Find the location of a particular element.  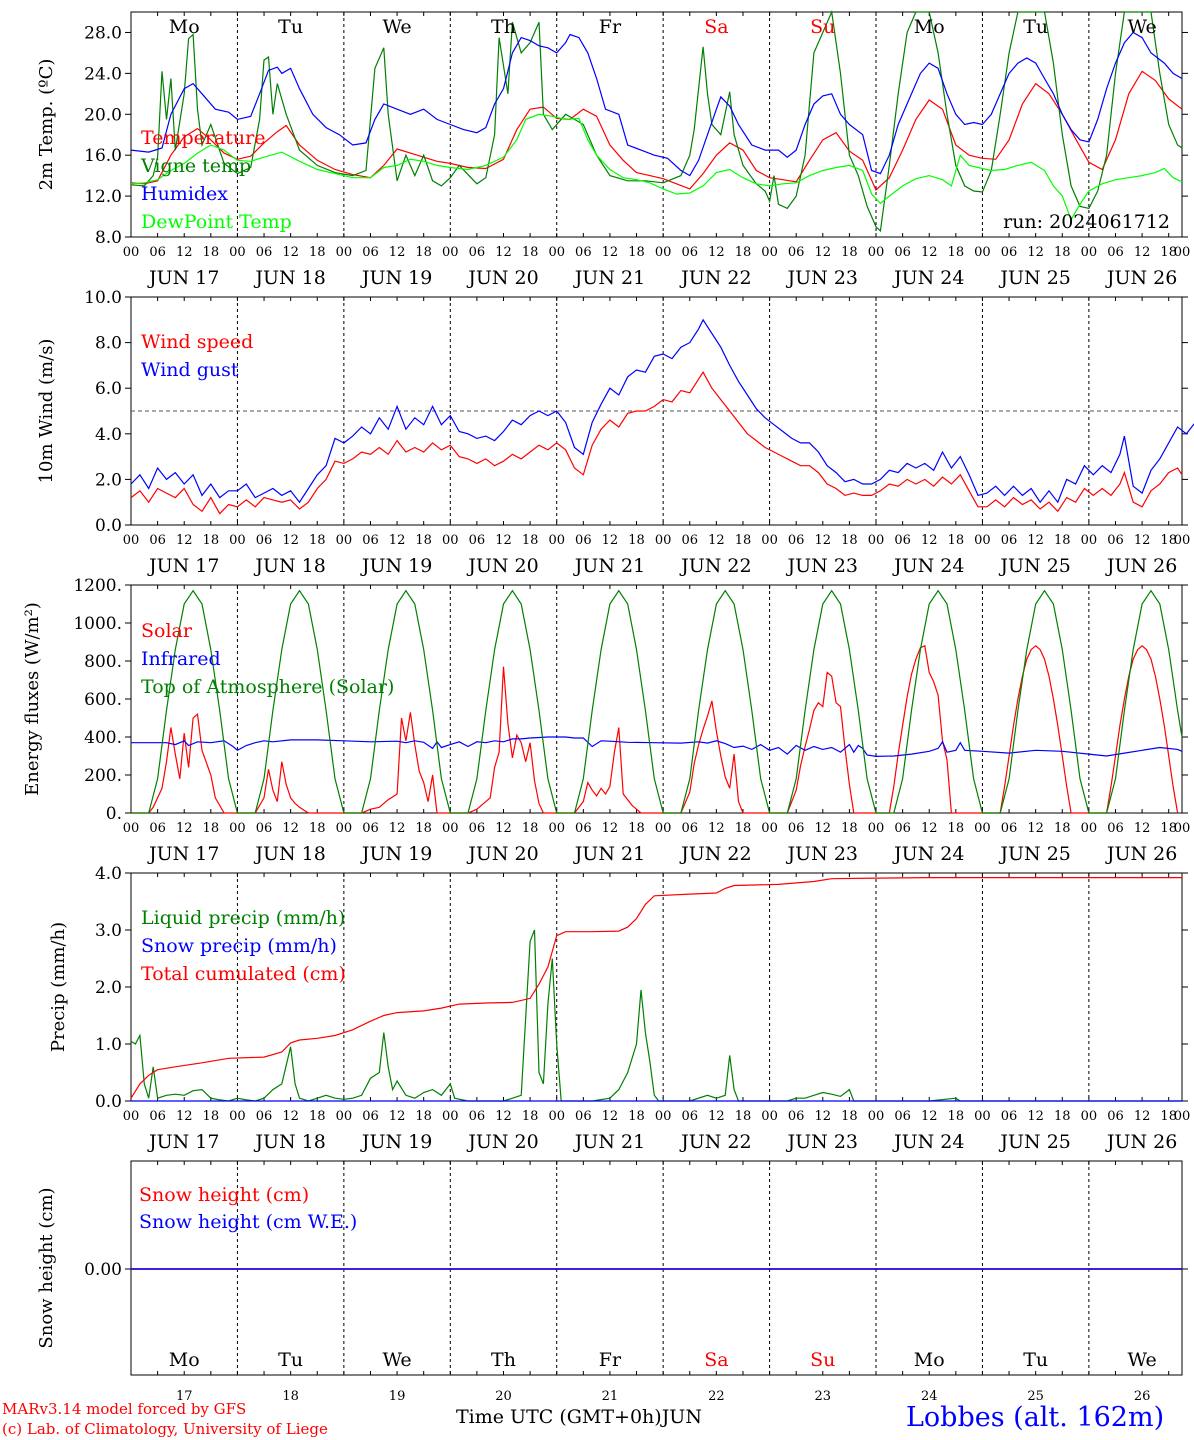

date-label: JUN 25 is located at coordinates (1034, 278).